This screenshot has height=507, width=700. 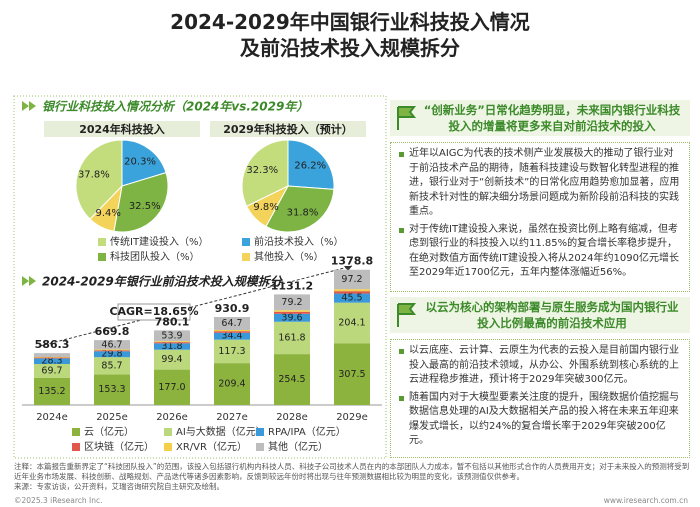 I want to click on legend-label: XR/VR（亿元）, so click(x=211, y=446).